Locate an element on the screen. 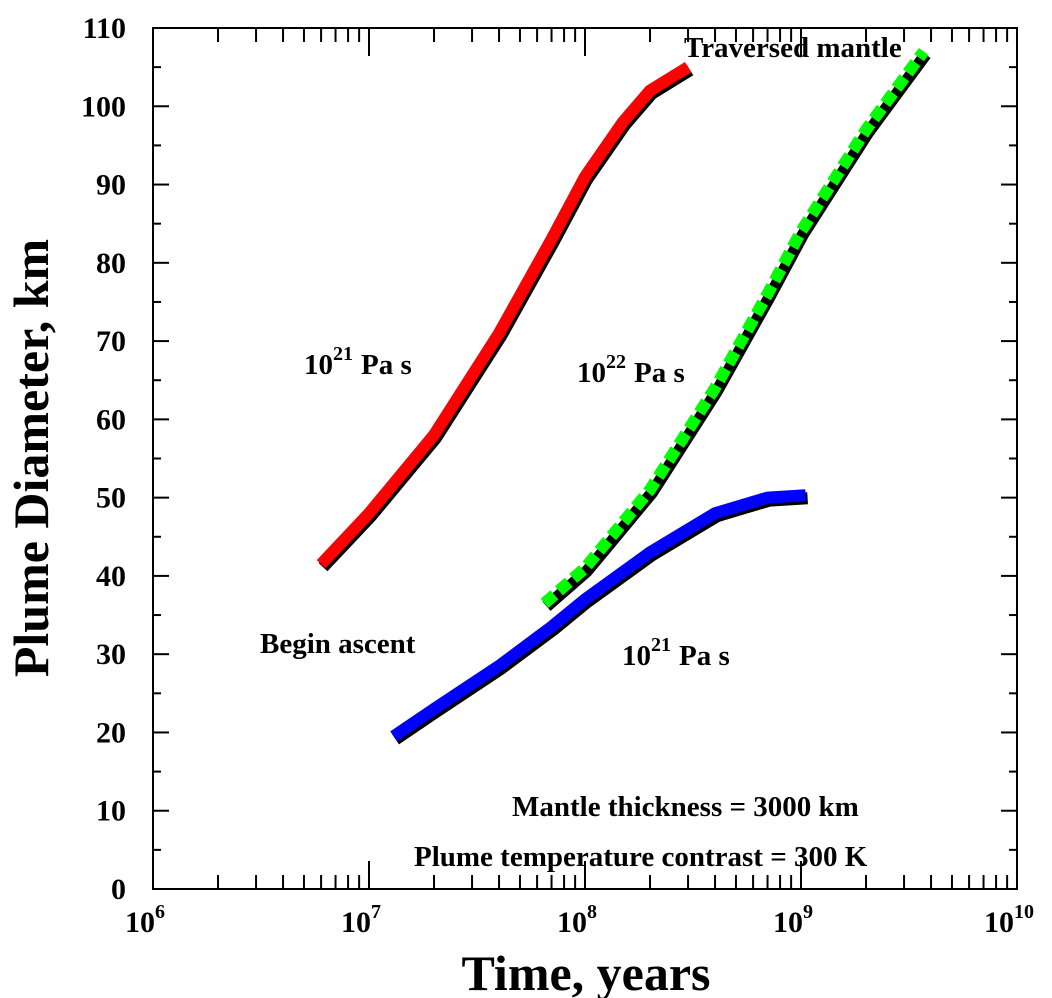 This screenshot has width=1052, height=998. y-tick-label: 20 is located at coordinates (111, 732).